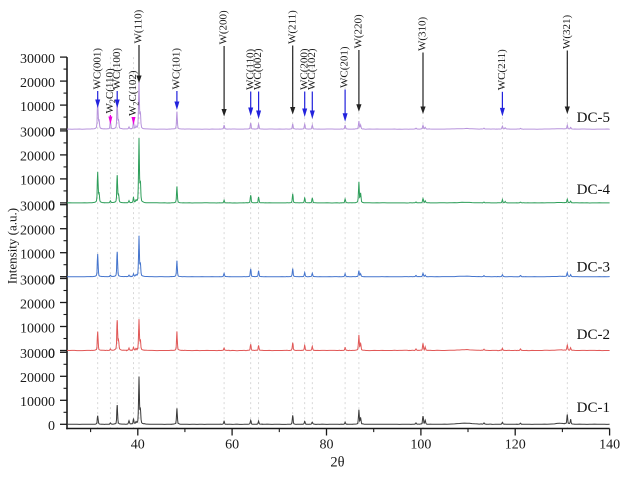 The width and height of the screenshot is (629, 481). What do you see at coordinates (420, 445) in the screenshot?
I see `svg-text: 100` at bounding box center [420, 445].